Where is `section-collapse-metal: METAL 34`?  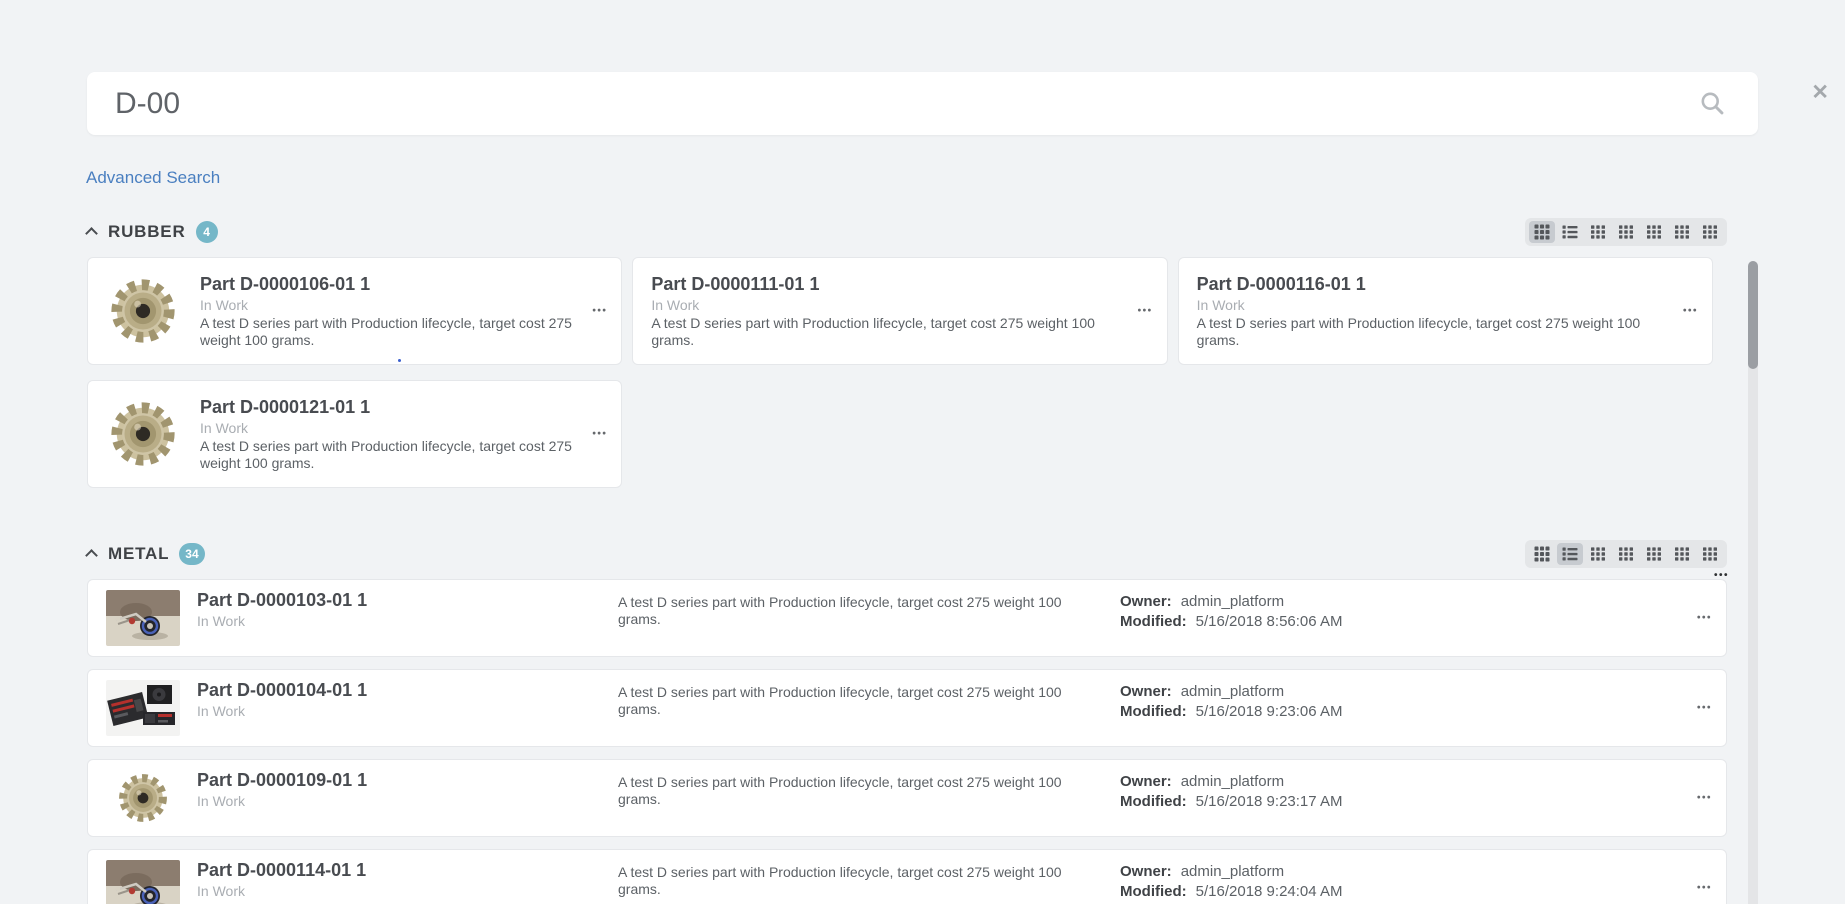
section-collapse-metal: METAL 34 is located at coordinates (145, 553).